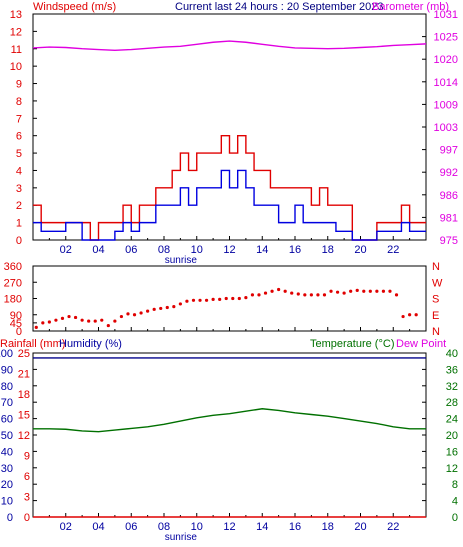 This screenshot has height=547, width=463. What do you see at coordinates (24, 395) in the screenshot?
I see `rainfall-y-tick-label: 18` at bounding box center [24, 395].